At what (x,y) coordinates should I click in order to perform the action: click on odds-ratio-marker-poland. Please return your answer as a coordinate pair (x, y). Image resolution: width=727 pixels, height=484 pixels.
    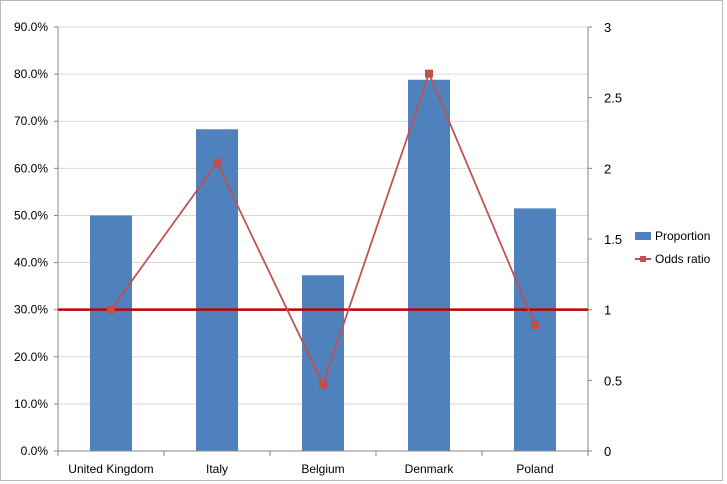
    Looking at the image, I should click on (535, 325).